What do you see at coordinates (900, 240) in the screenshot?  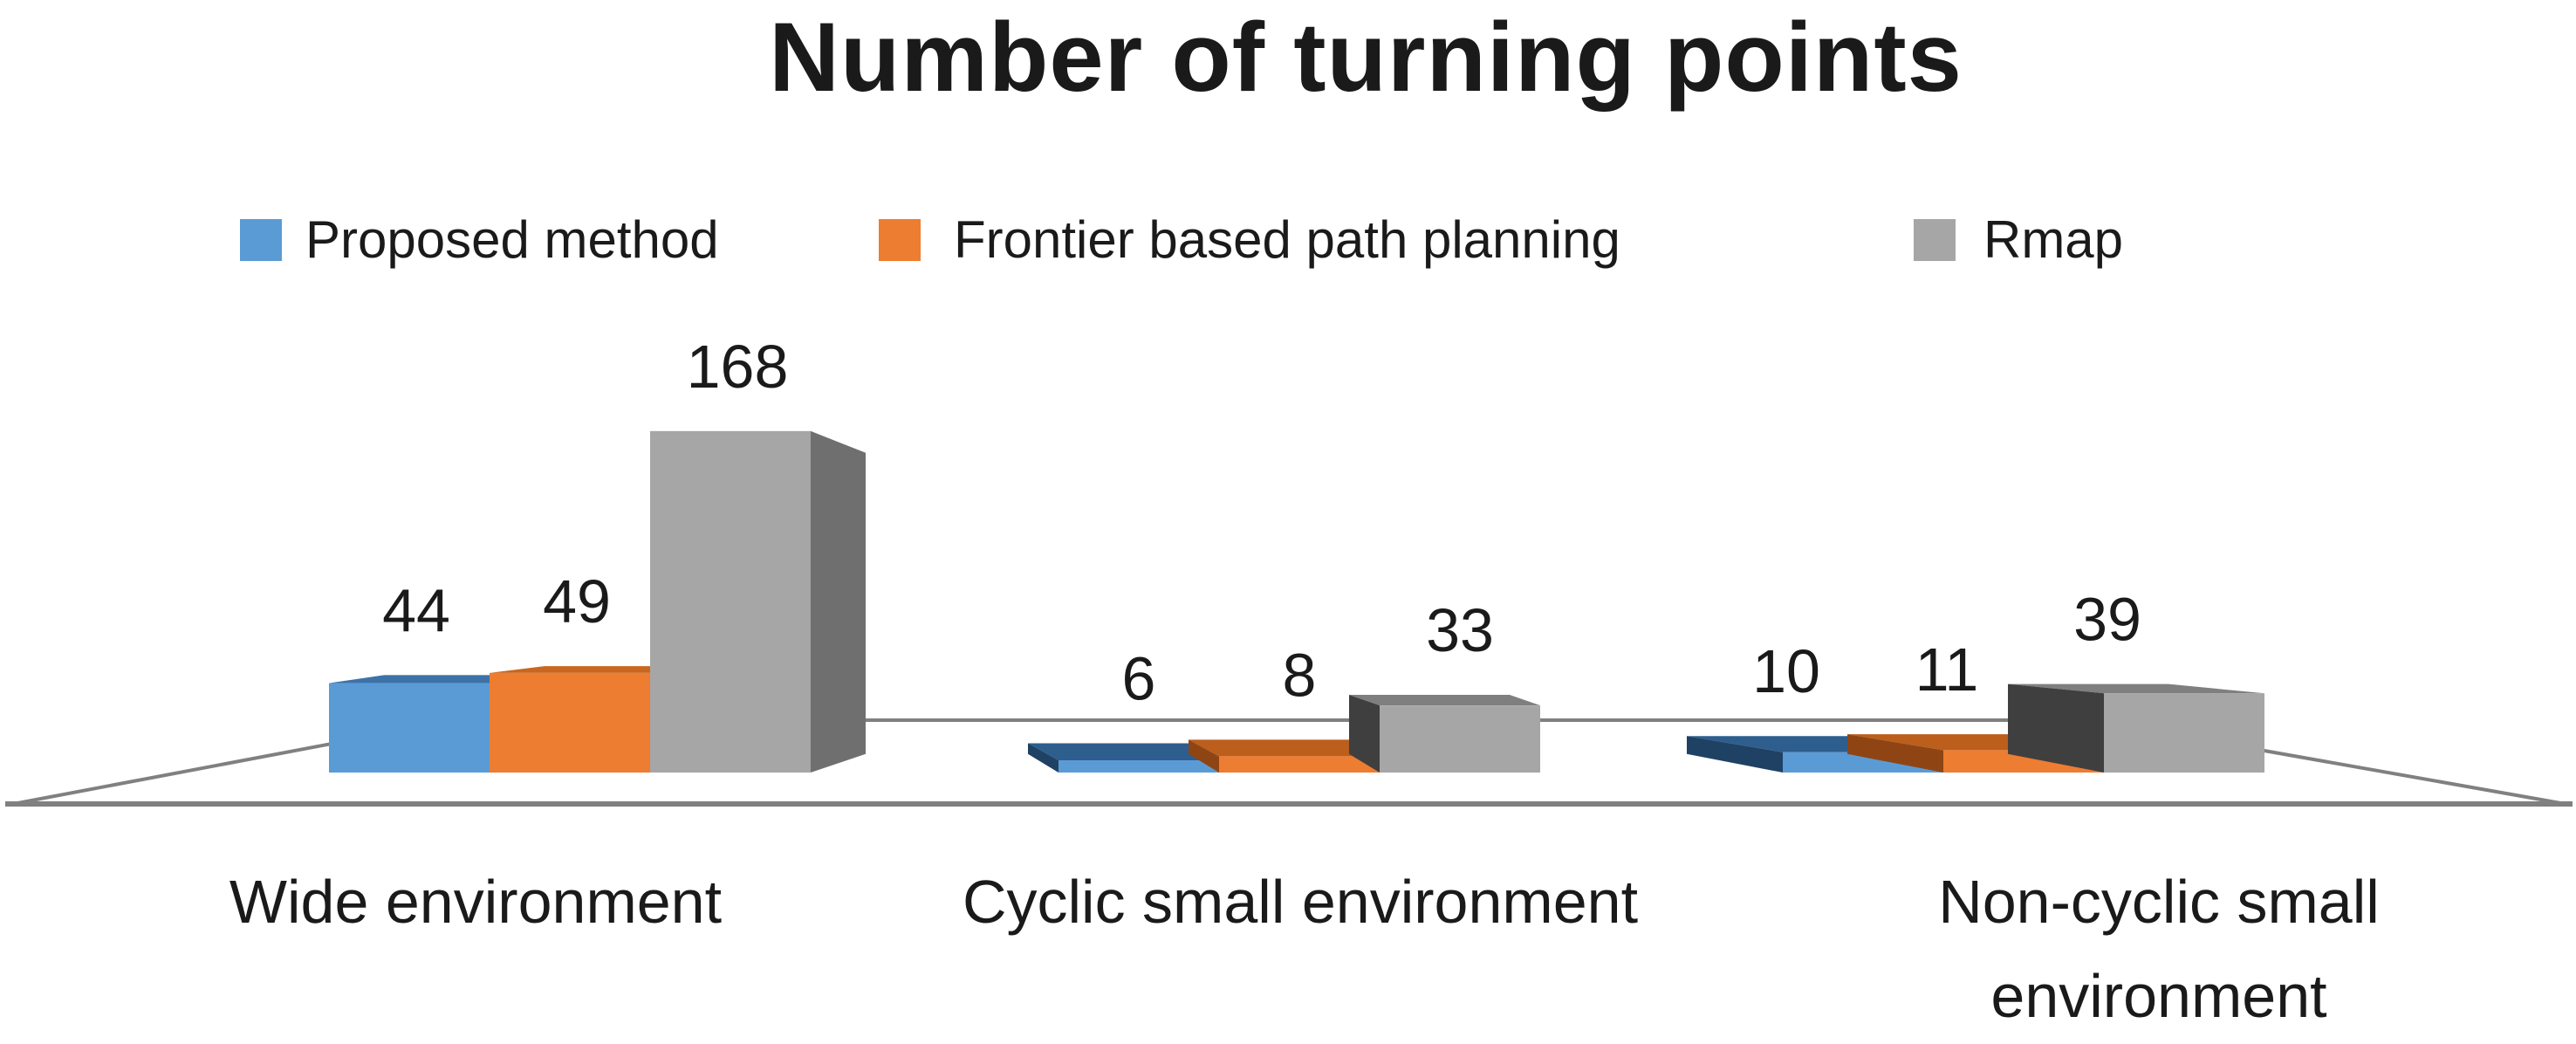 I see `legend-swatch-frontier-based-path-planning` at bounding box center [900, 240].